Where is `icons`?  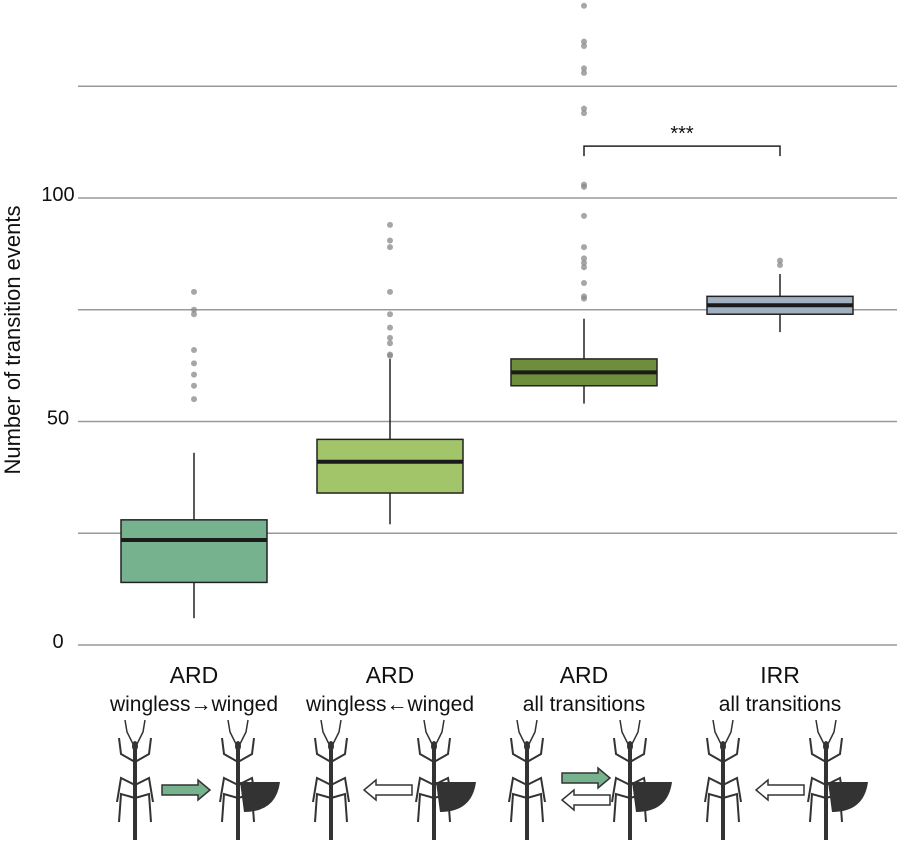 icons is located at coordinates (491, 780).